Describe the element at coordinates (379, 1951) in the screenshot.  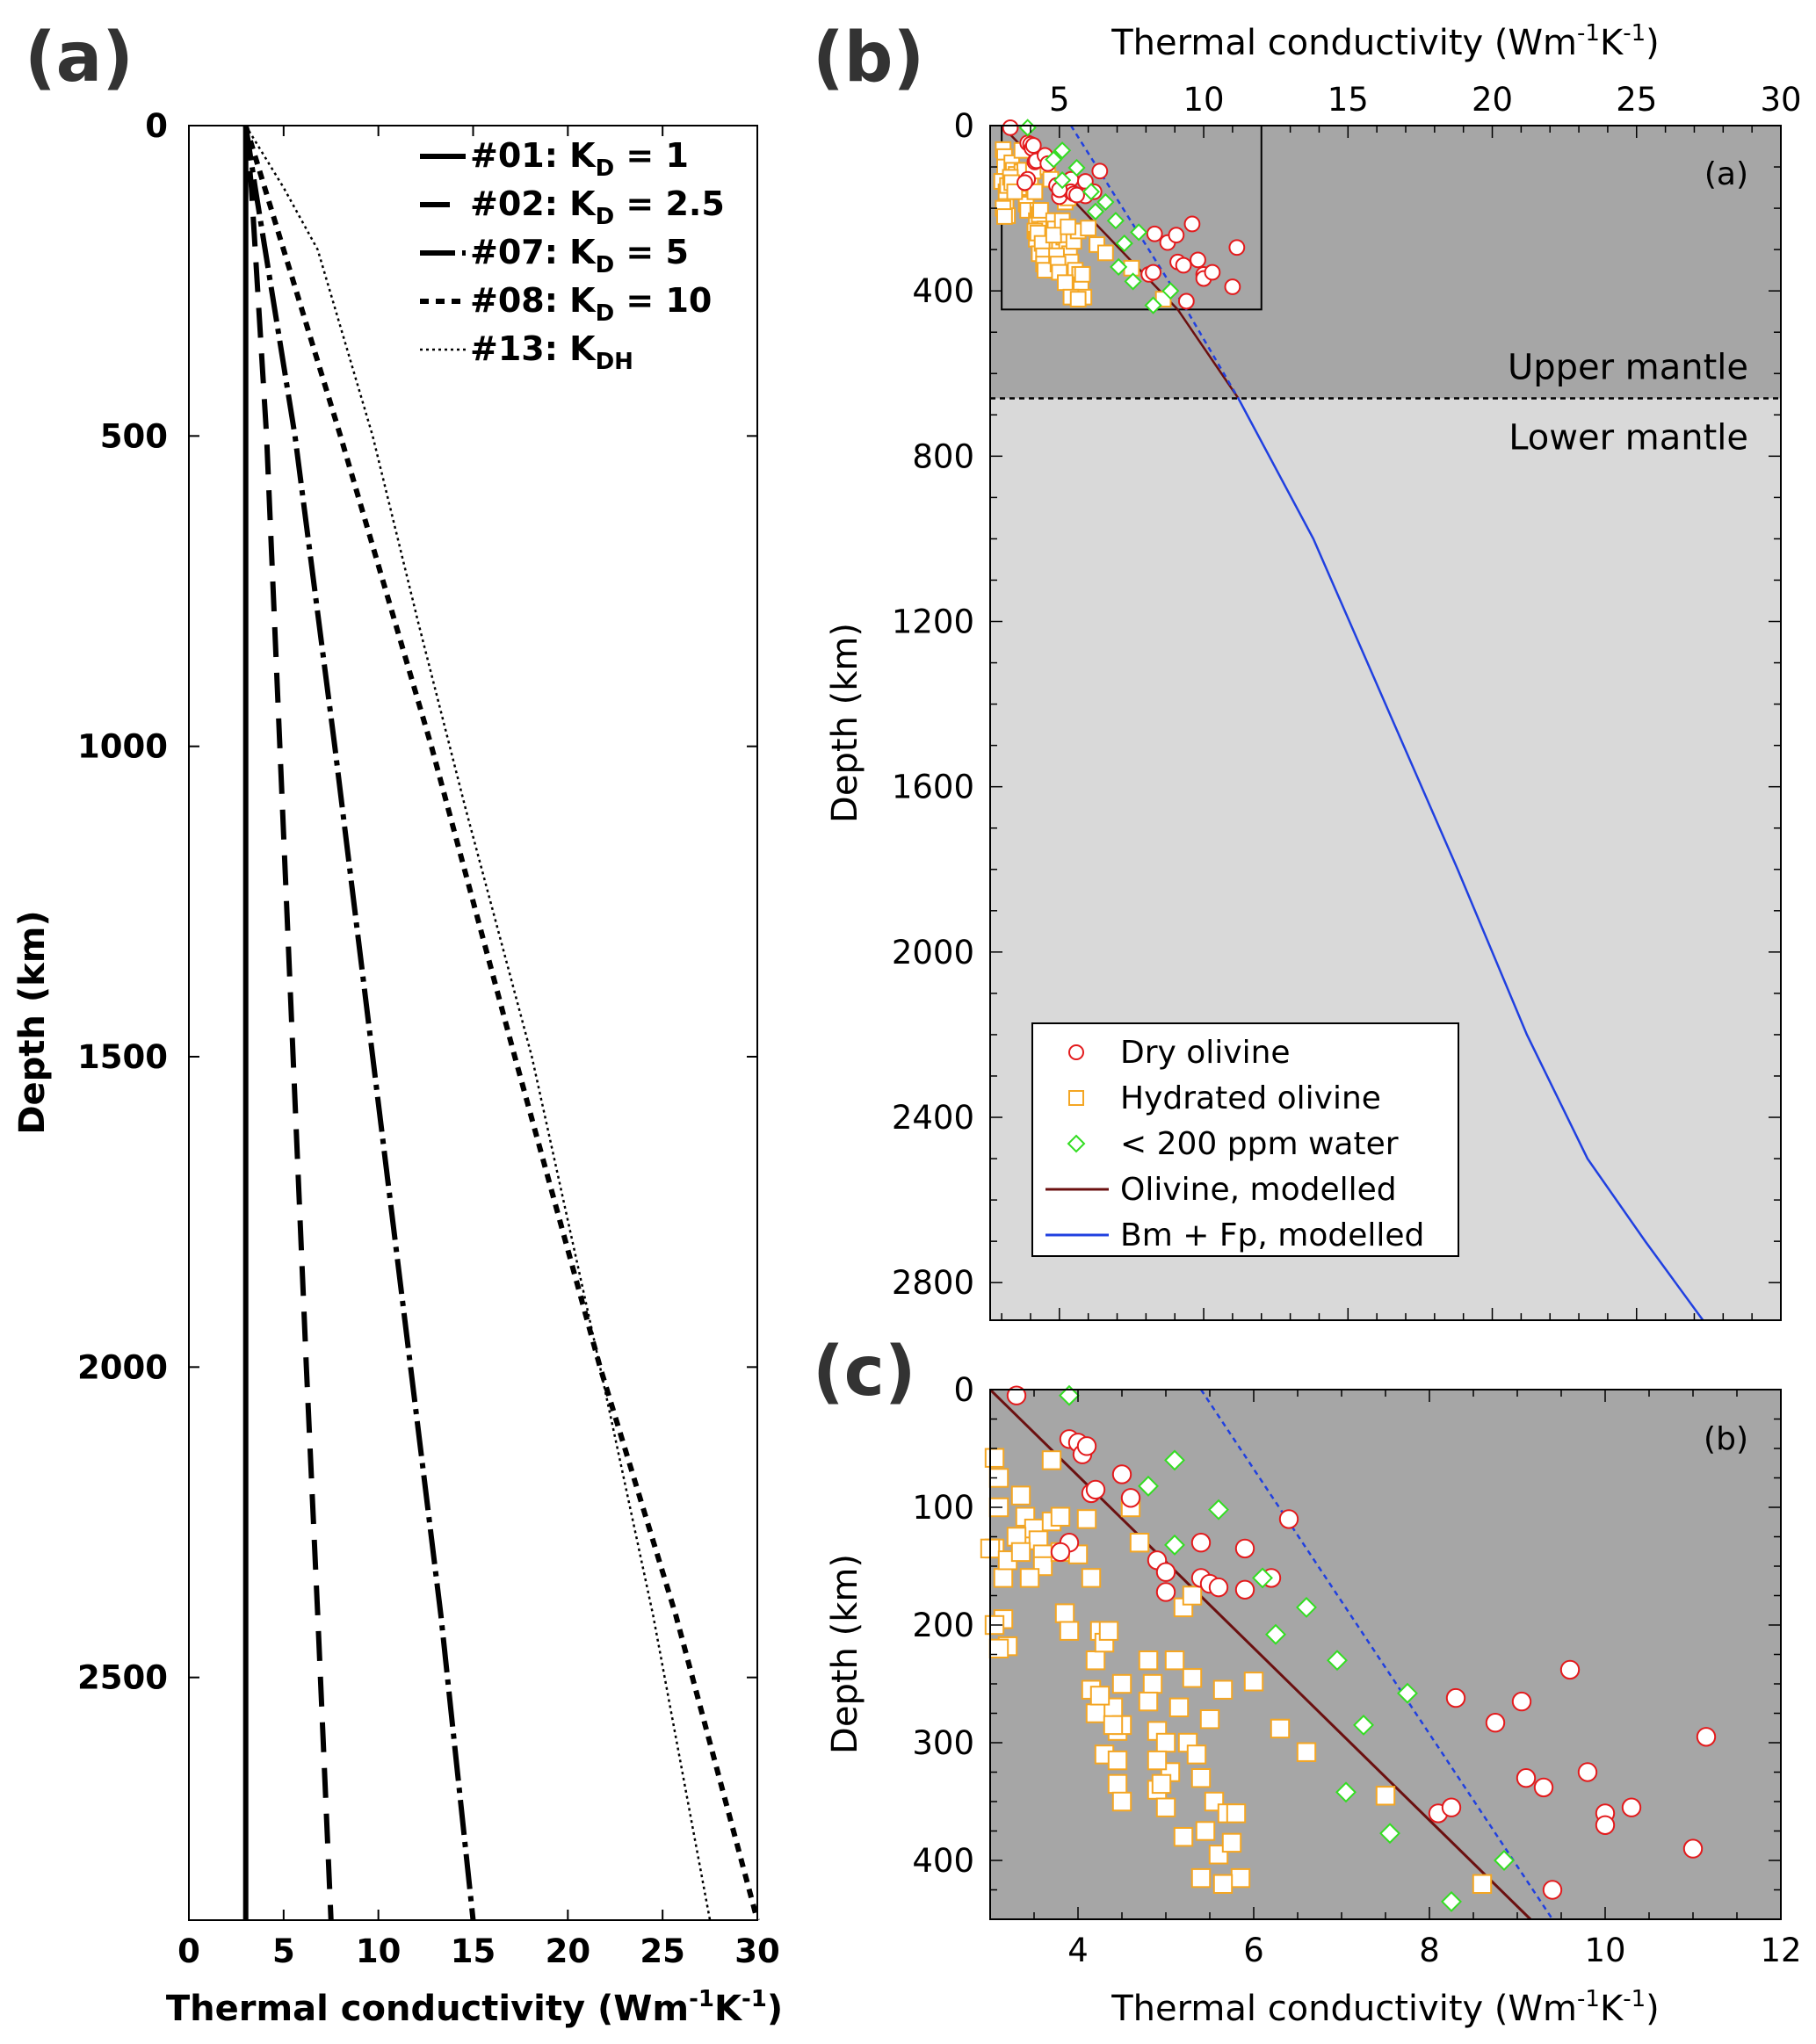
I see `panel-a-xtick-label: 10` at that location.